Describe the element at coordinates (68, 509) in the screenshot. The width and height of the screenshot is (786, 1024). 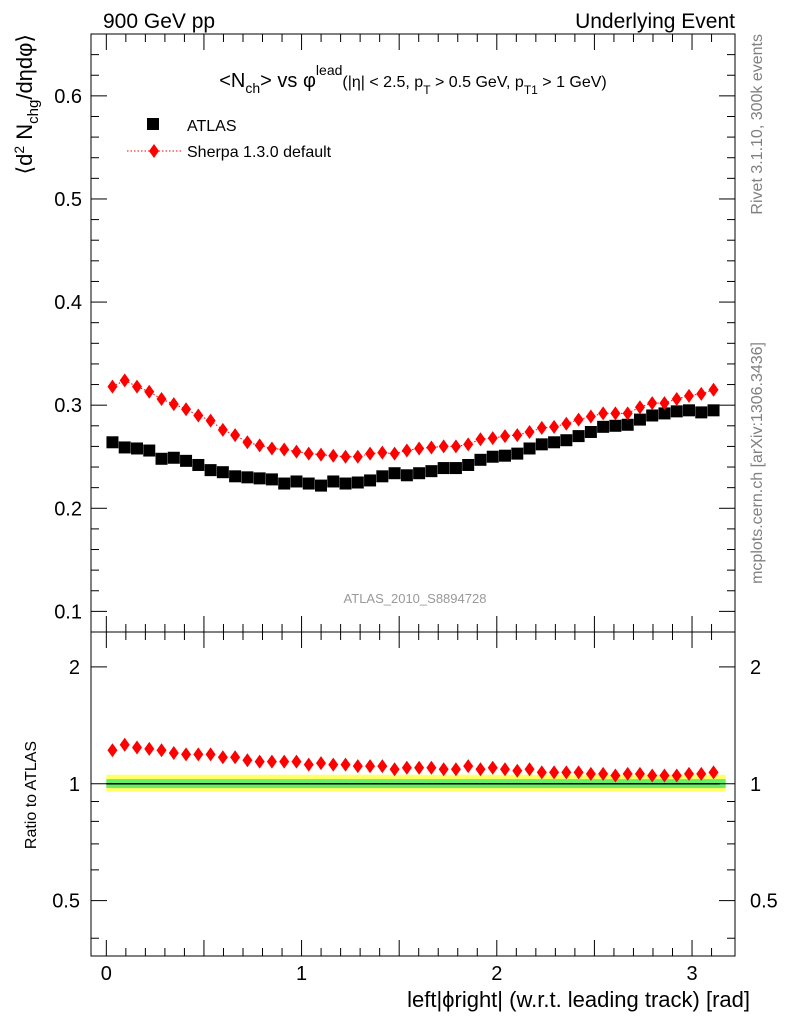
I see `main-y-tick-label: 0.2` at that location.